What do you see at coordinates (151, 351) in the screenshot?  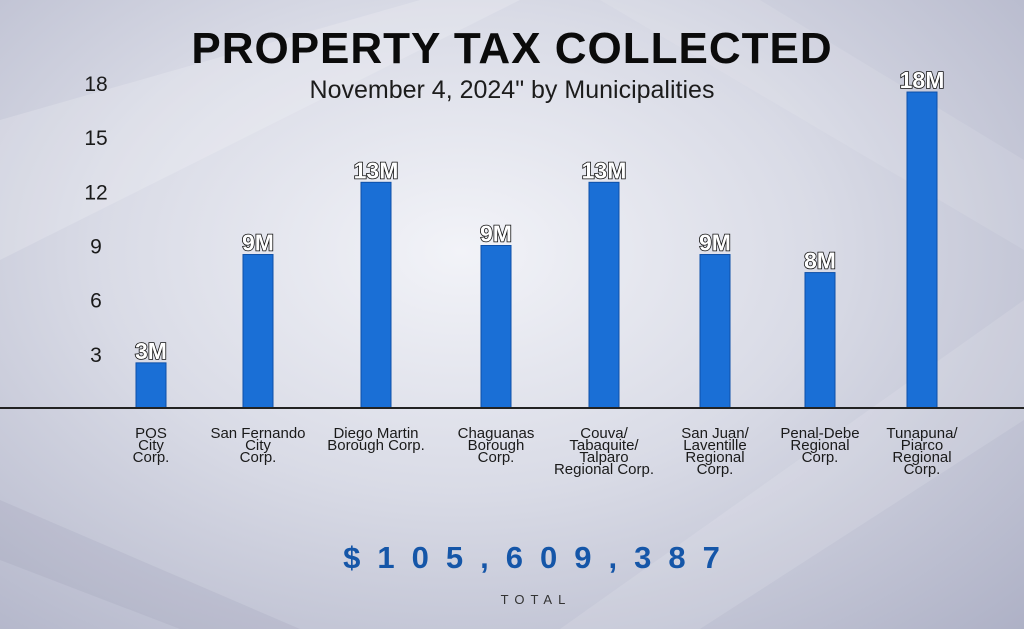 I see `bar-data-label: 3M` at bounding box center [151, 351].